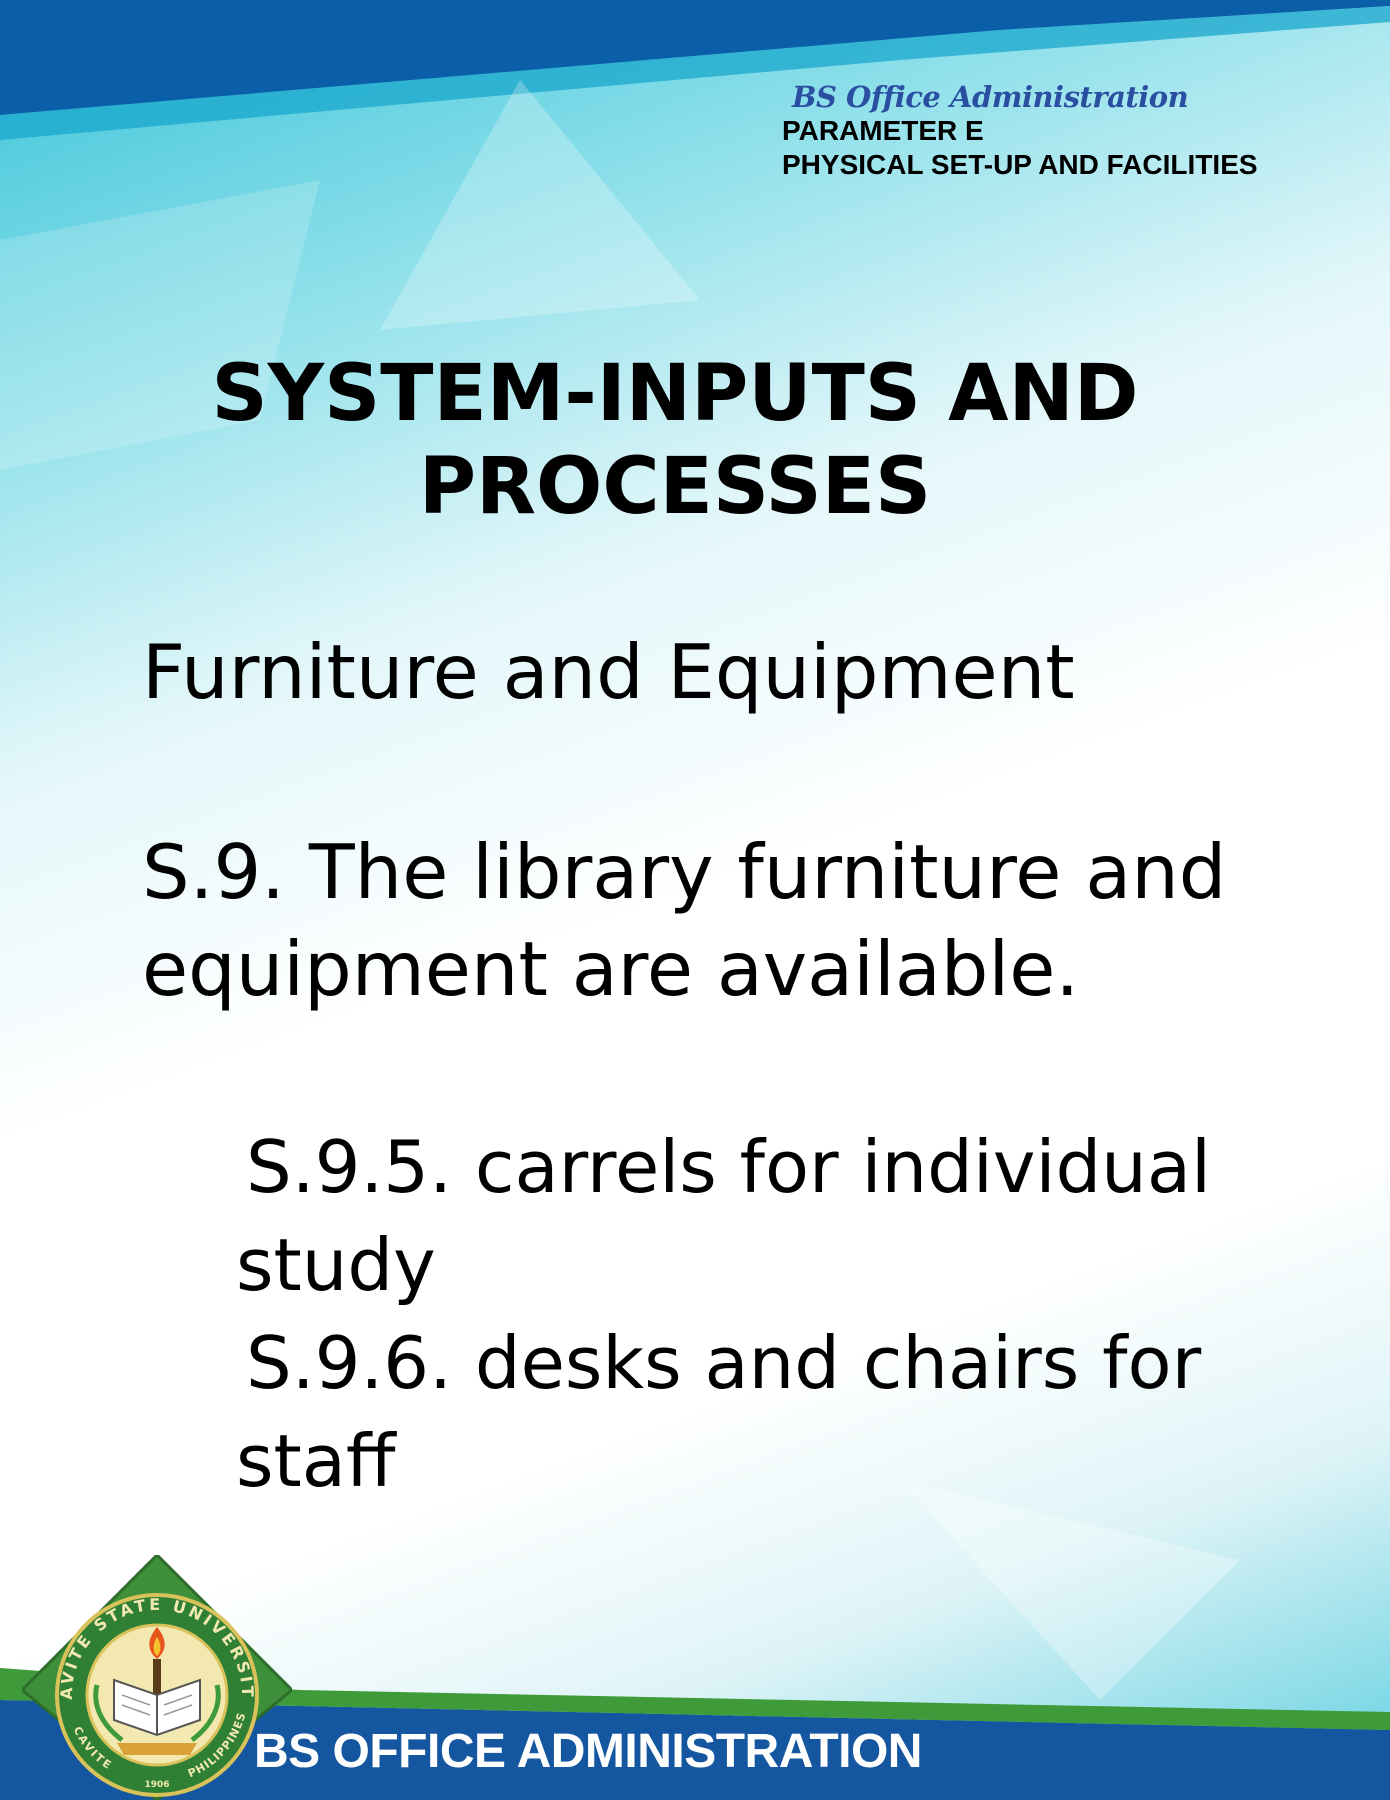 The image size is (1390, 1800). What do you see at coordinates (349, 1167) in the screenshot?
I see `item-number: S.9.5.` at bounding box center [349, 1167].